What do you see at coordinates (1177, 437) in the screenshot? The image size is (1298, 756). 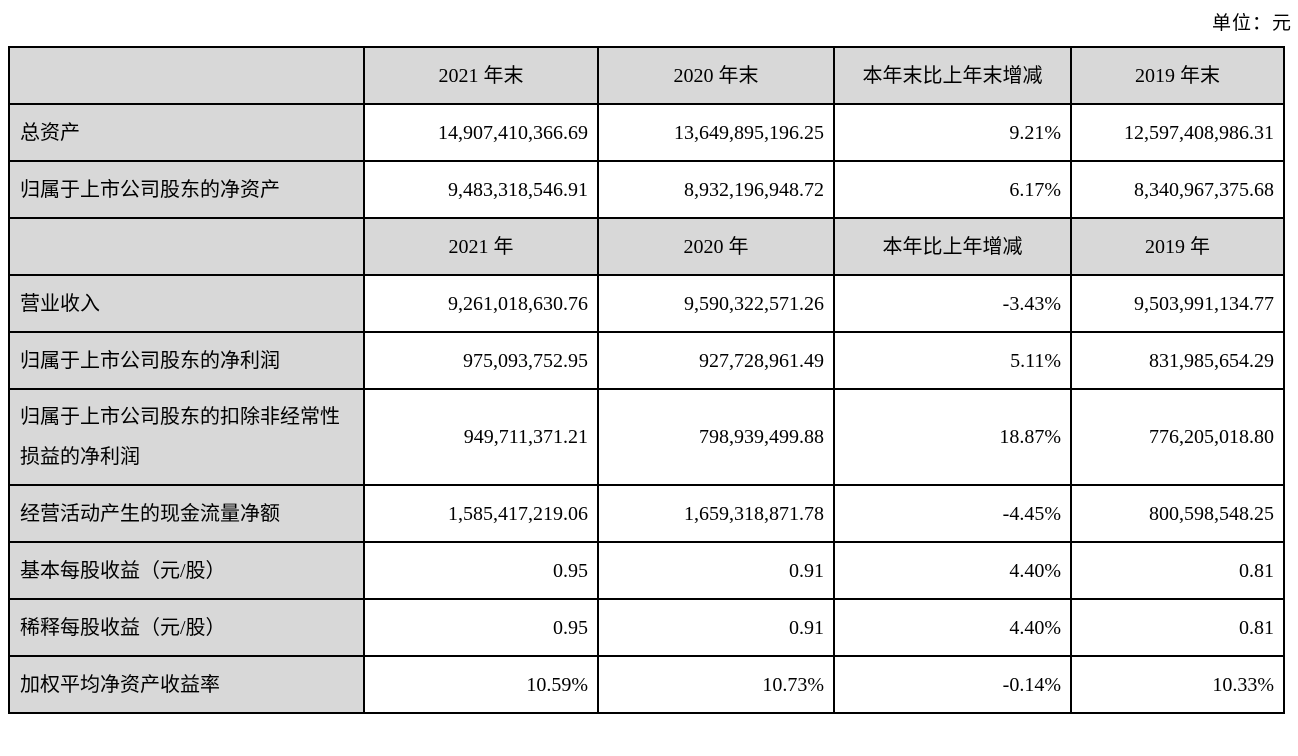 I see `value-cell: 776,205,018.80` at bounding box center [1177, 437].